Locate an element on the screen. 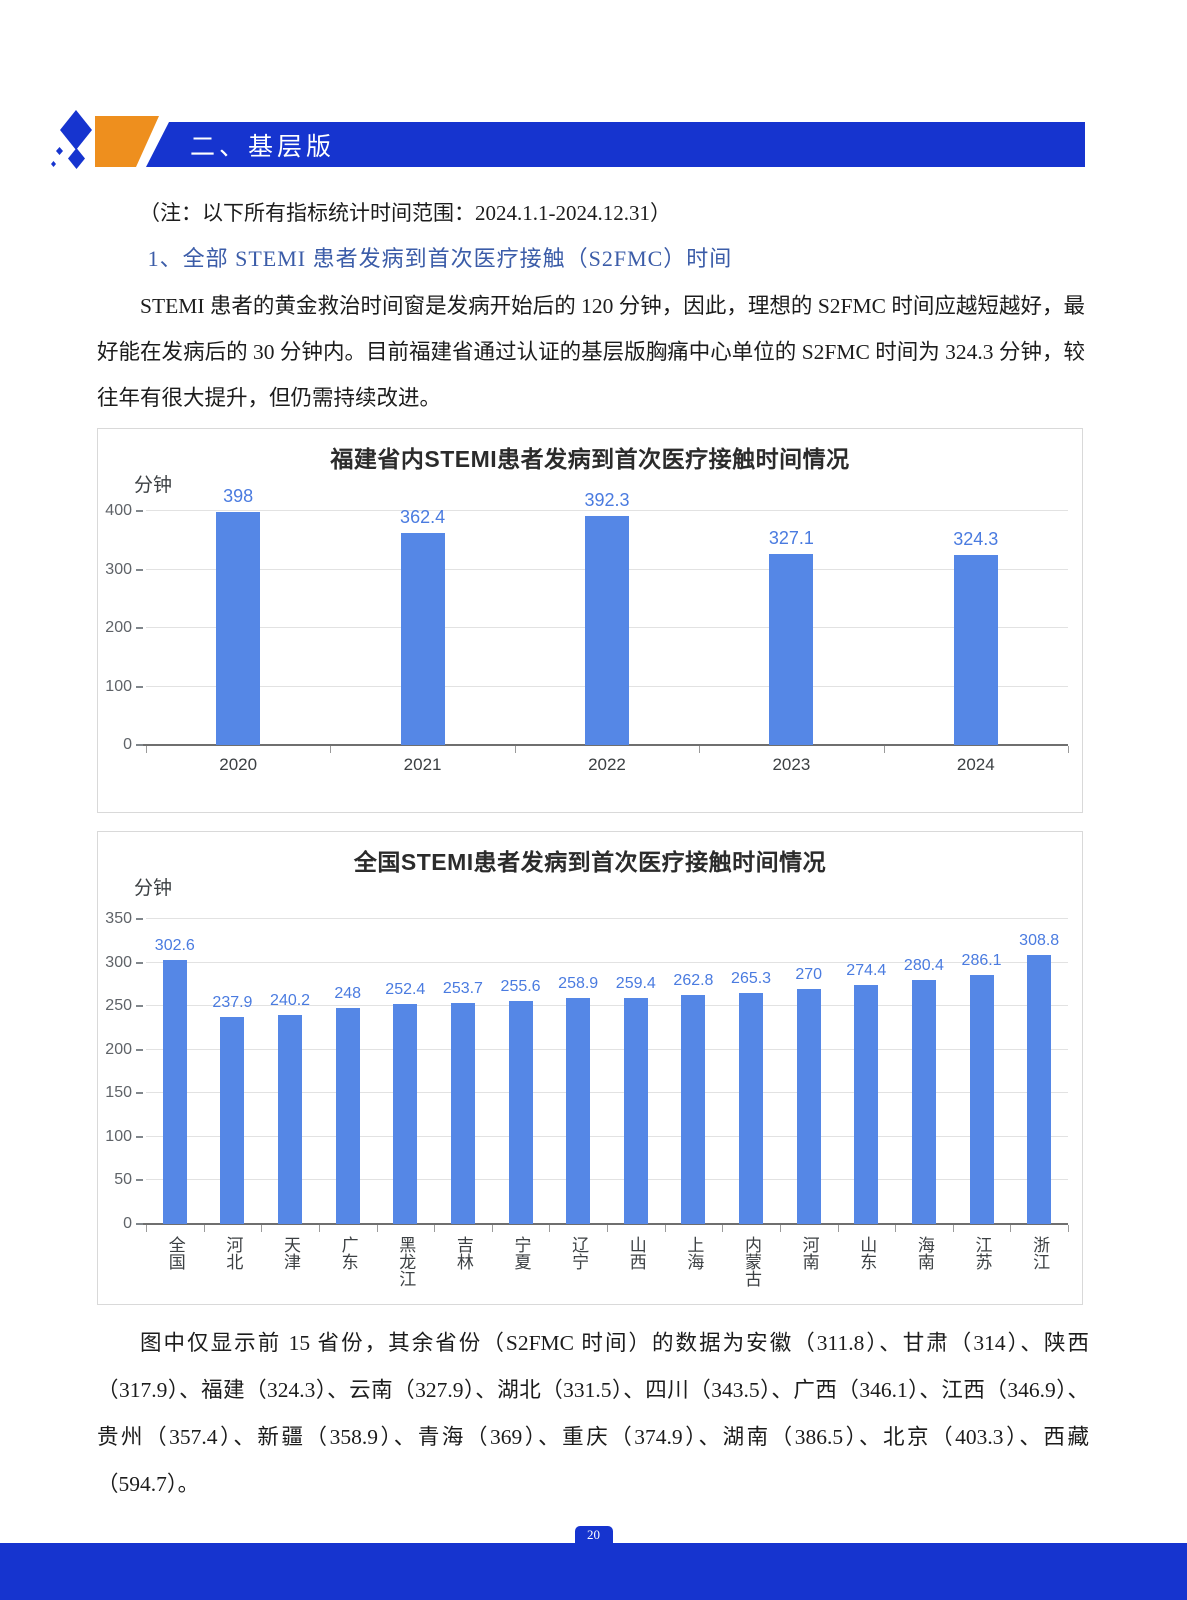 The image size is (1187, 1600). bar-value-label: 286.1 is located at coordinates (981, 960).